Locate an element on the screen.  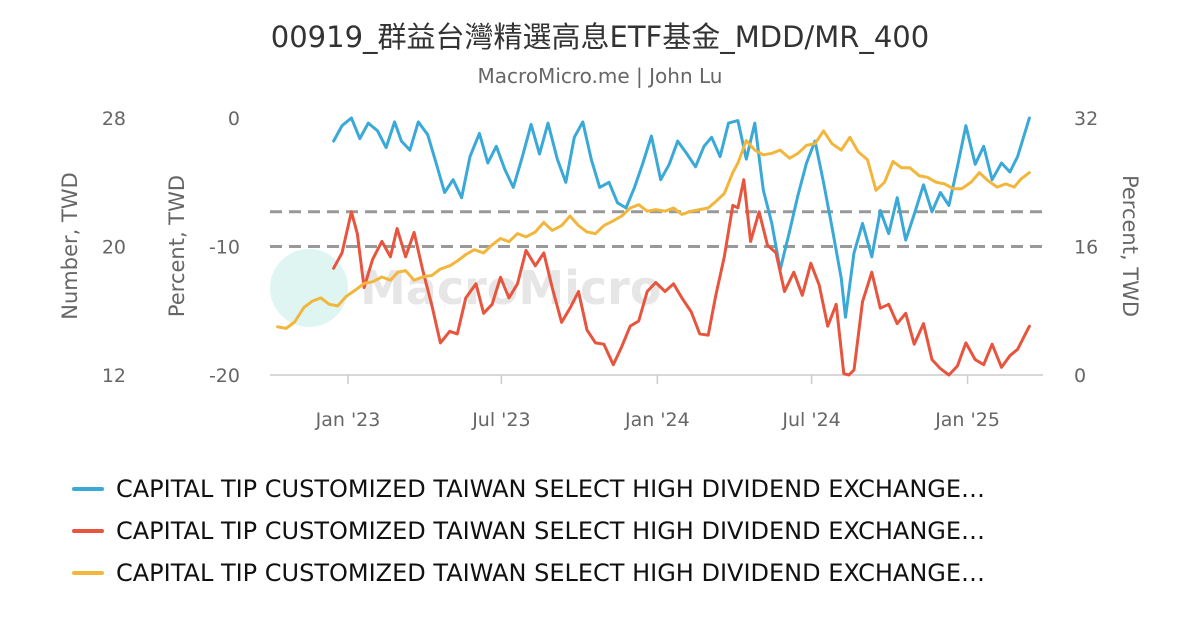
left-inner-tick-label: -10 is located at coordinates (224, 248).